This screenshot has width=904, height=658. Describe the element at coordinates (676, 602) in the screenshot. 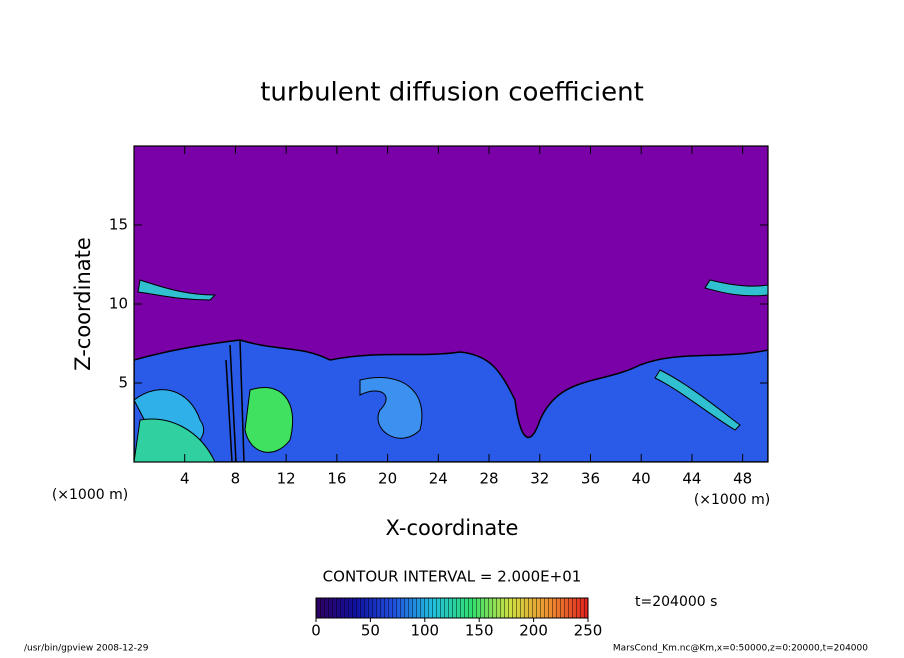

I see `time-label: t=204000 s` at that location.